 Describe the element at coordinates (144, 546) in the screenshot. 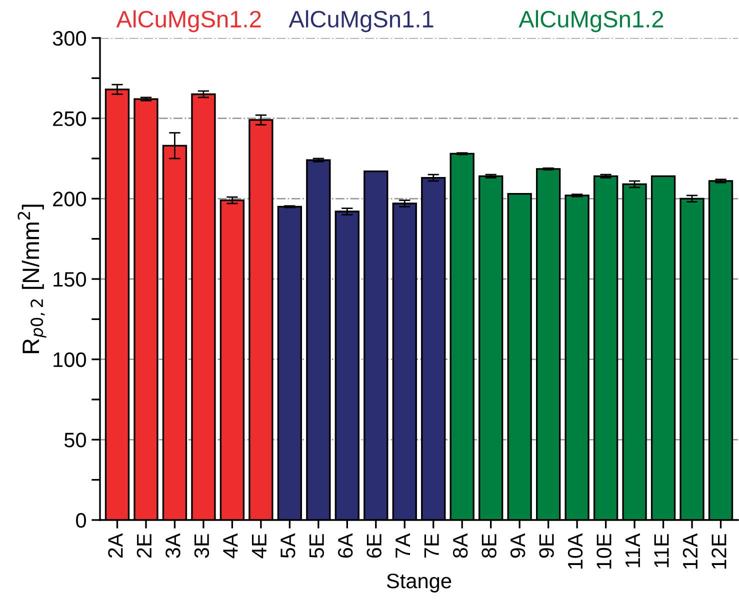

I see `x-tick-label: 2E` at that location.